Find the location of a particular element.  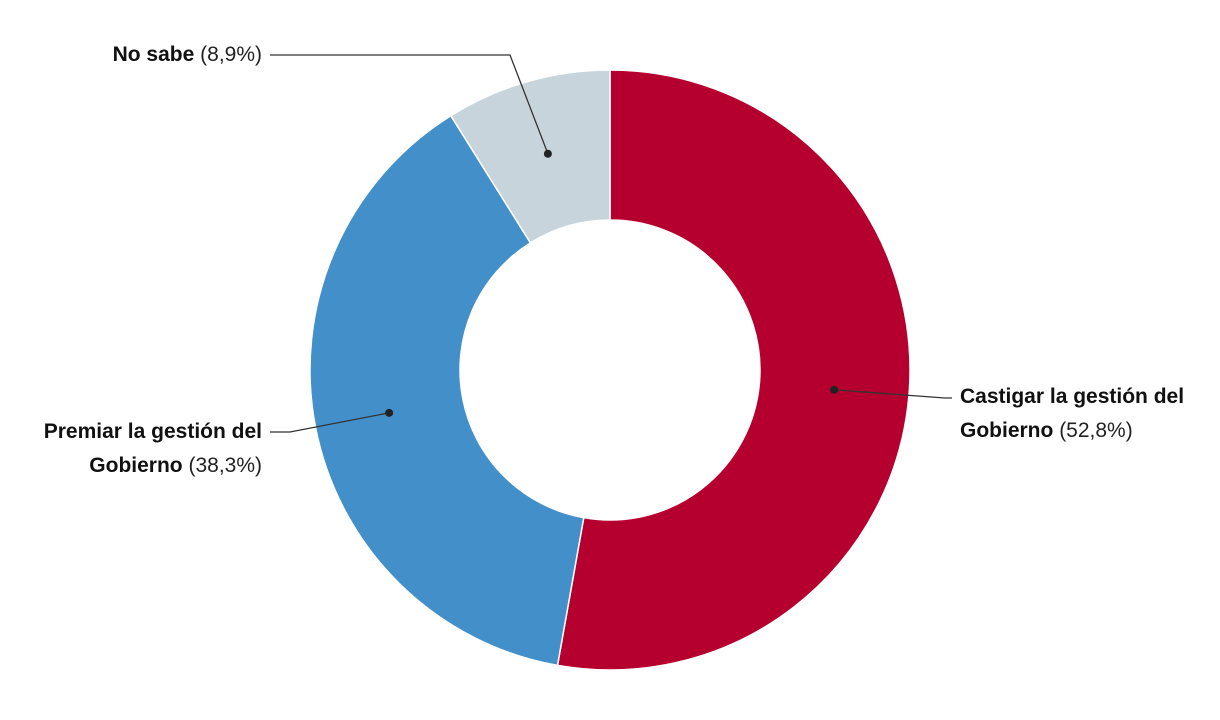

value-label: (52,8%) is located at coordinates (1096, 430).